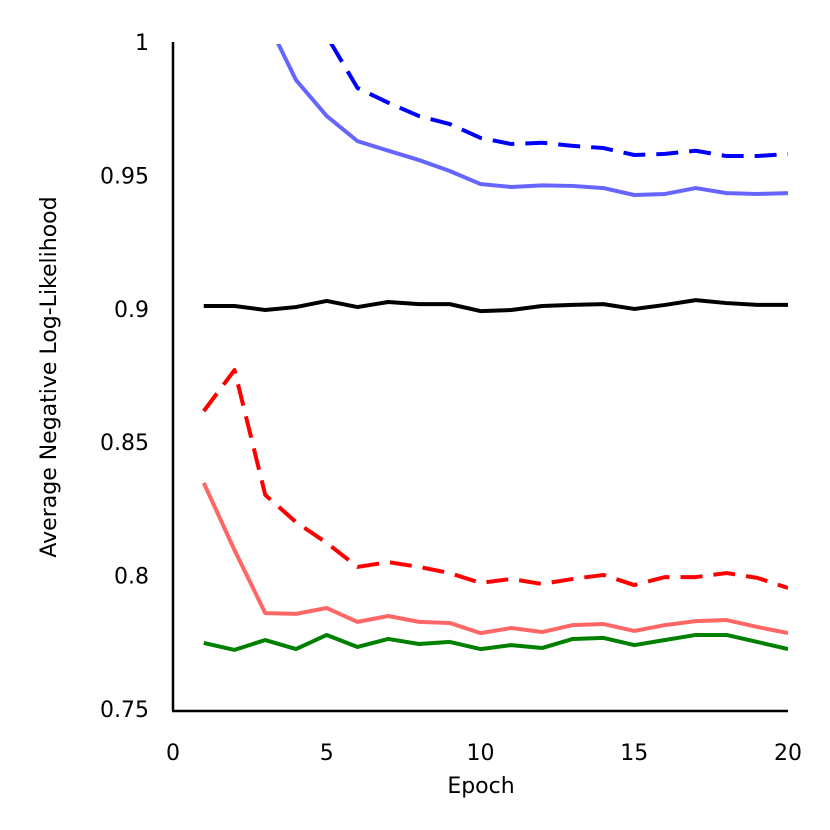  Describe the element at coordinates (173, 753) in the screenshot. I see `x-tick-label: 0` at that location.